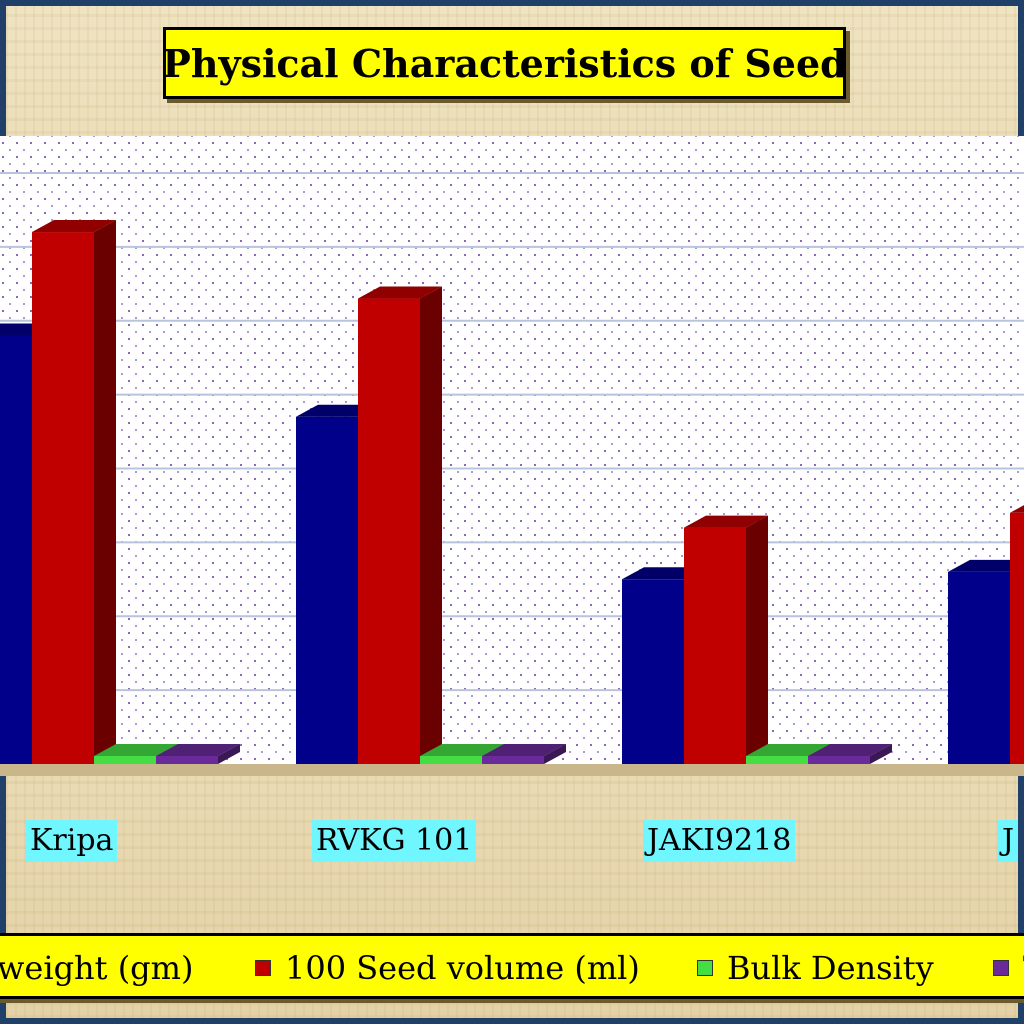  I want to click on legend-label: weight (gm), so click(97, 968).